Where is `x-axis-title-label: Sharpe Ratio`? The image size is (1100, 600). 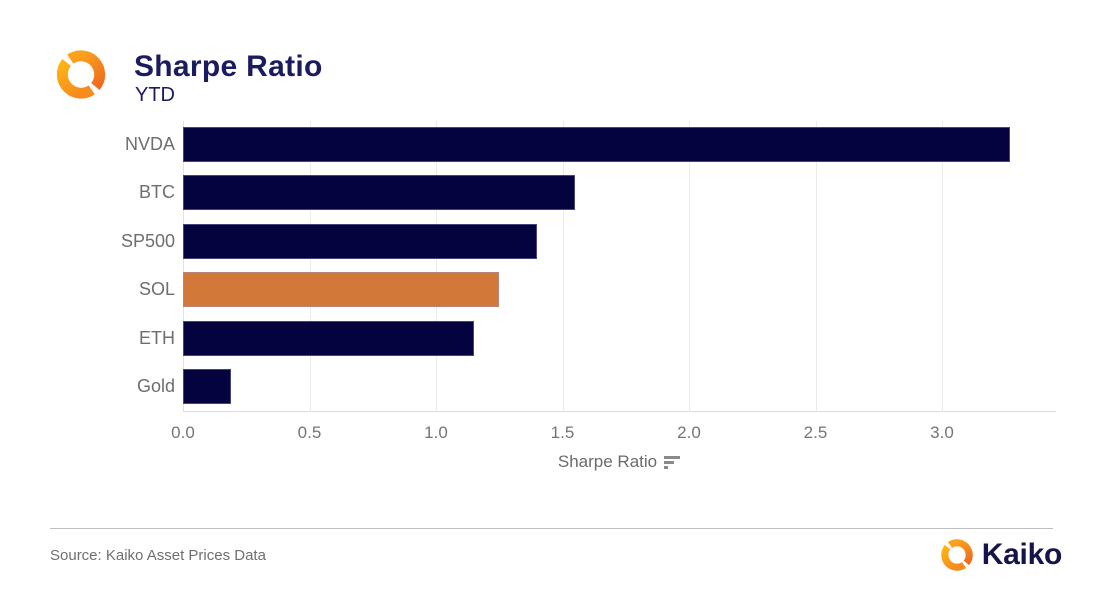
x-axis-title-label: Sharpe Ratio is located at coordinates (607, 461).